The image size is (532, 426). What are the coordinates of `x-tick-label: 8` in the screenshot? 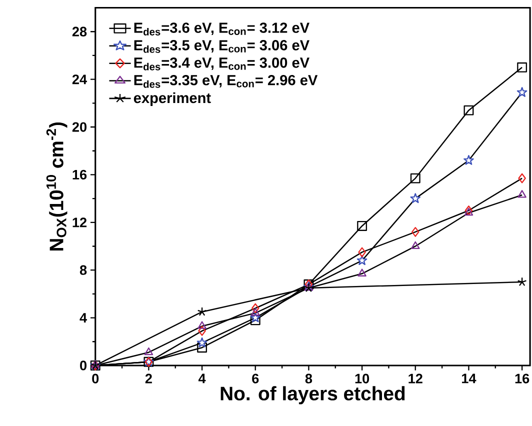 It's located at (308, 379).